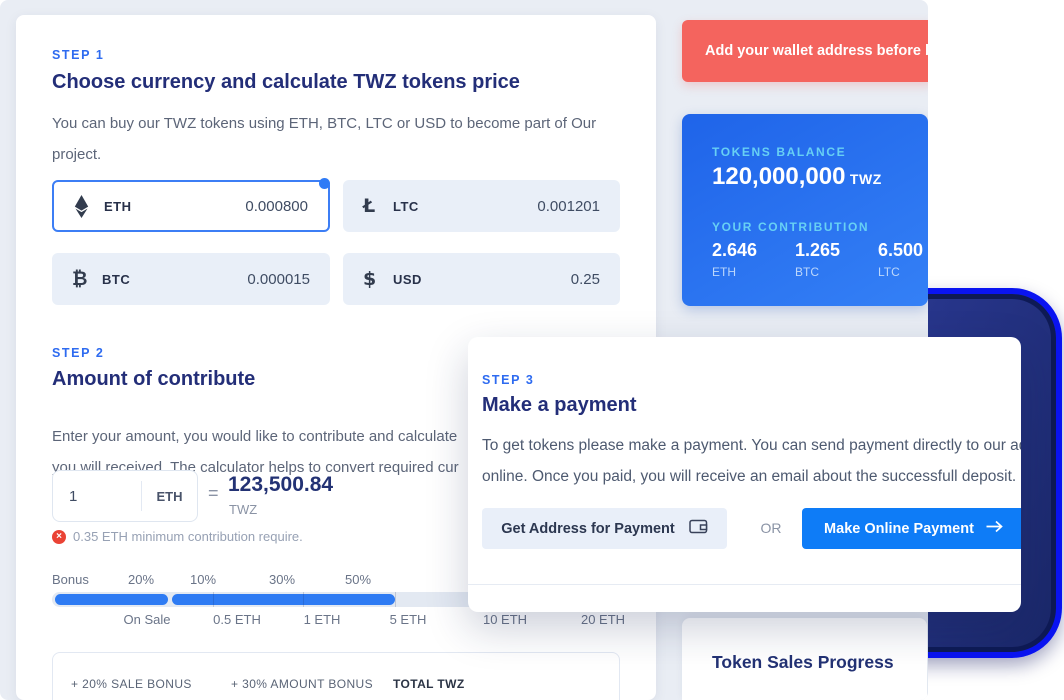 Image resolution: width=1064 pixels, height=700 pixels. I want to click on currency-option-usd: $ USD 0.25, so click(481, 279).